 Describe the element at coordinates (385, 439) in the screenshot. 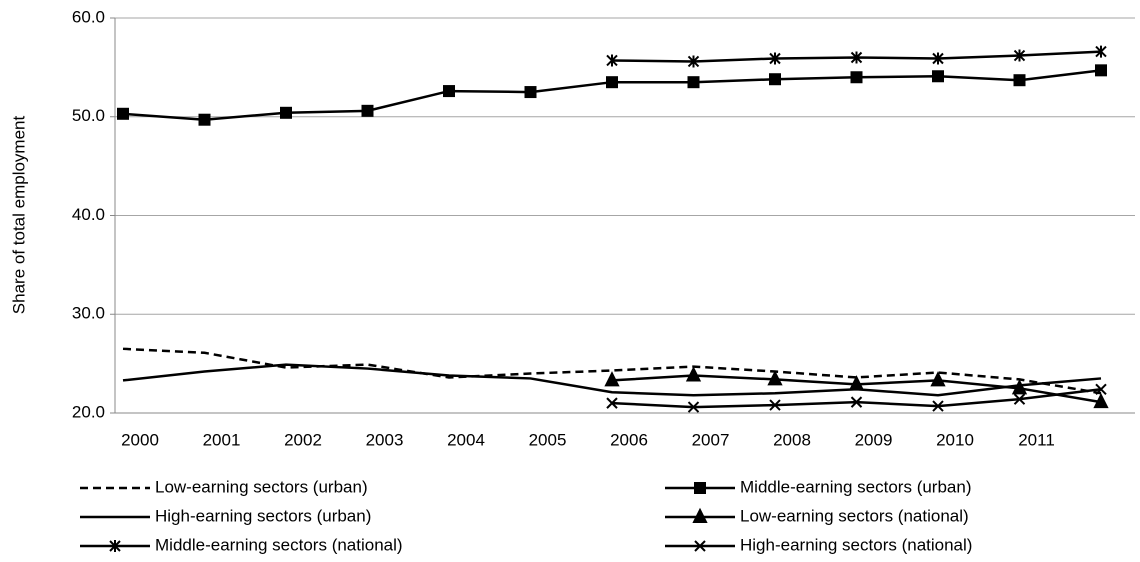

I see `x-tick-label: 2003` at that location.